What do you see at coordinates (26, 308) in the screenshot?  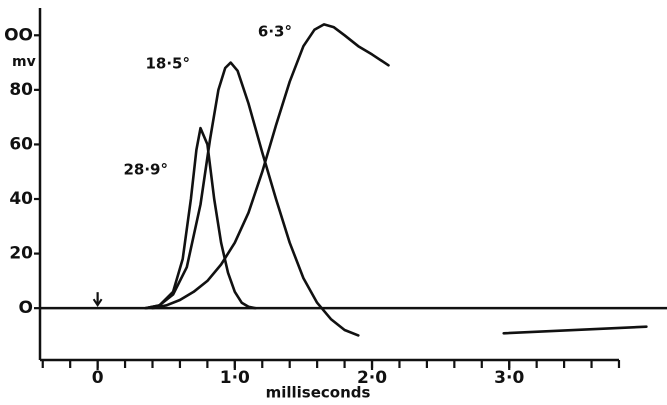 I see `y-tick-label: O` at bounding box center [26, 308].